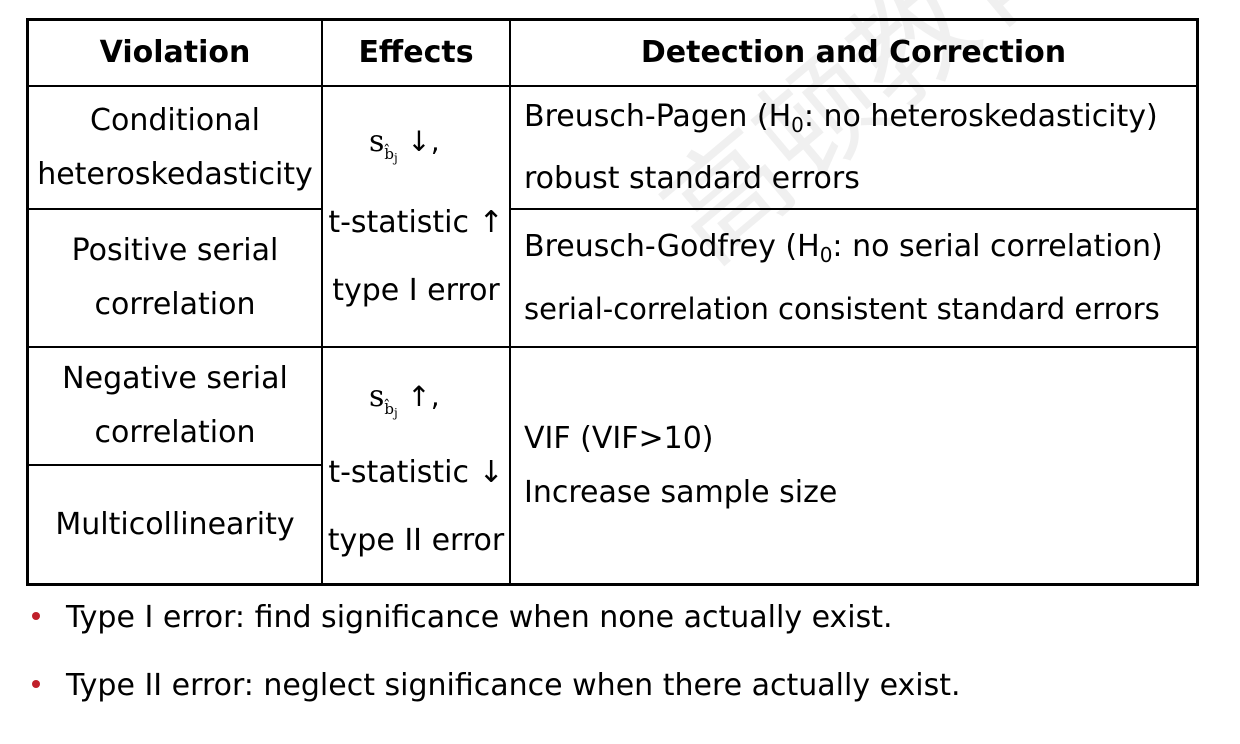 The image size is (1240, 744). I want to click on header-detection-correction: Detection and Correction, so click(853, 52).